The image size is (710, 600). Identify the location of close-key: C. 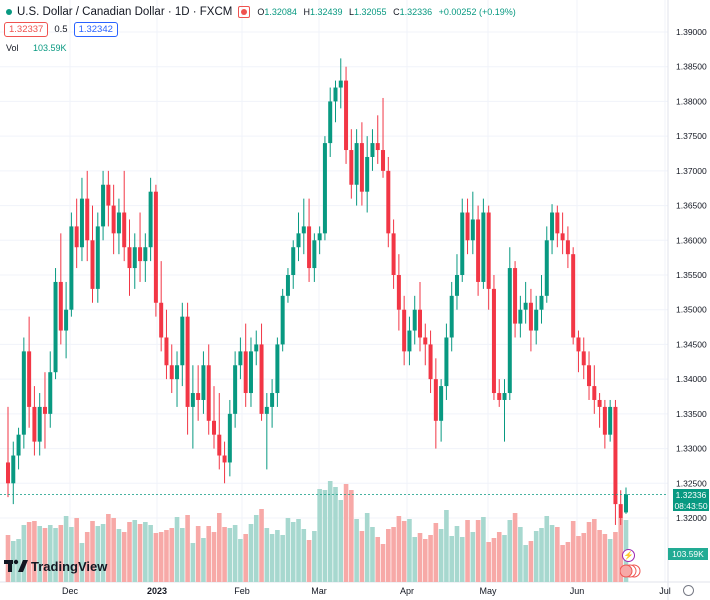
(396, 12).